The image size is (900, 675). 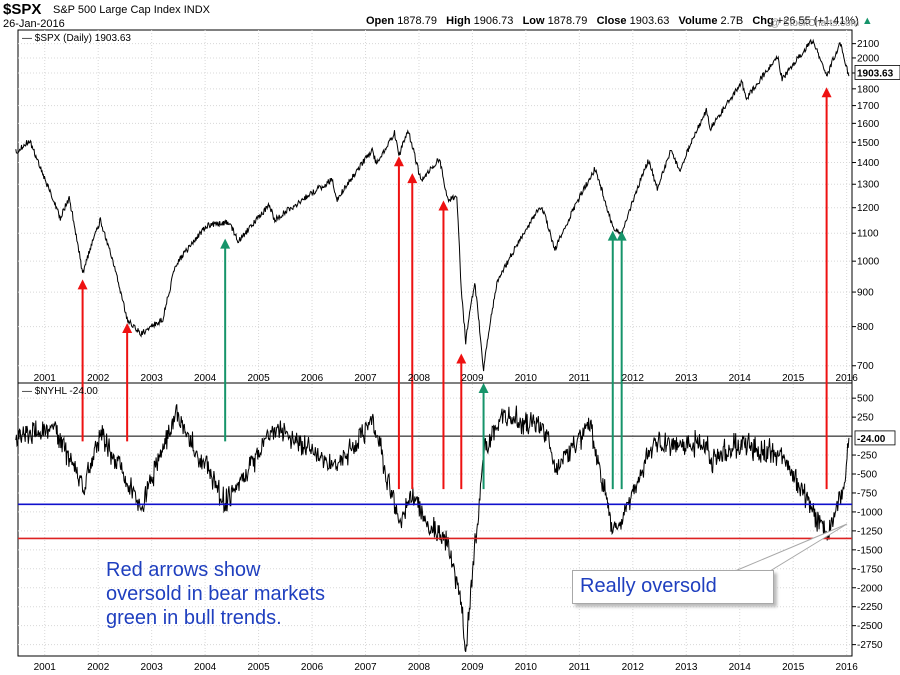 I want to click on low-label: Low, so click(x=533, y=21).